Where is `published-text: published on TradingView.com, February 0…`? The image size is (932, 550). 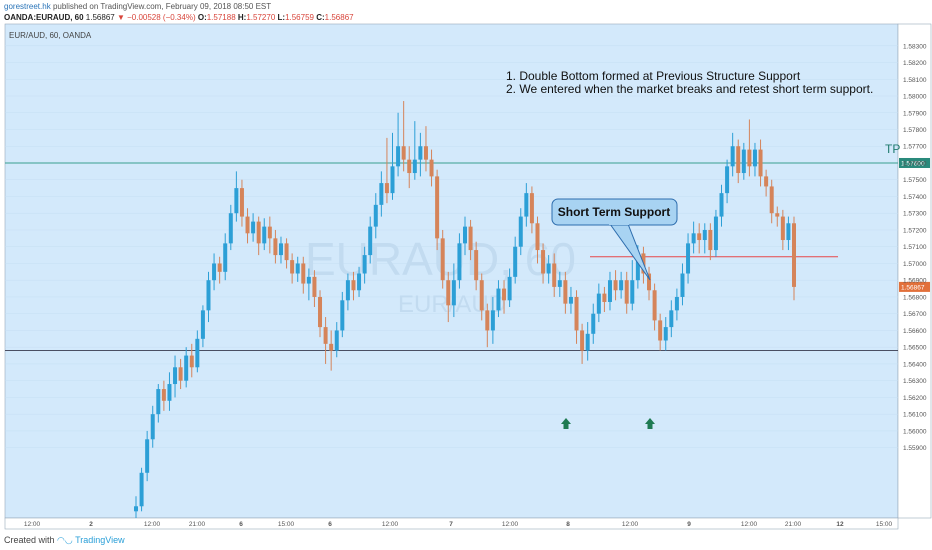 published-text: published on TradingView.com, February 0… is located at coordinates (162, 6).